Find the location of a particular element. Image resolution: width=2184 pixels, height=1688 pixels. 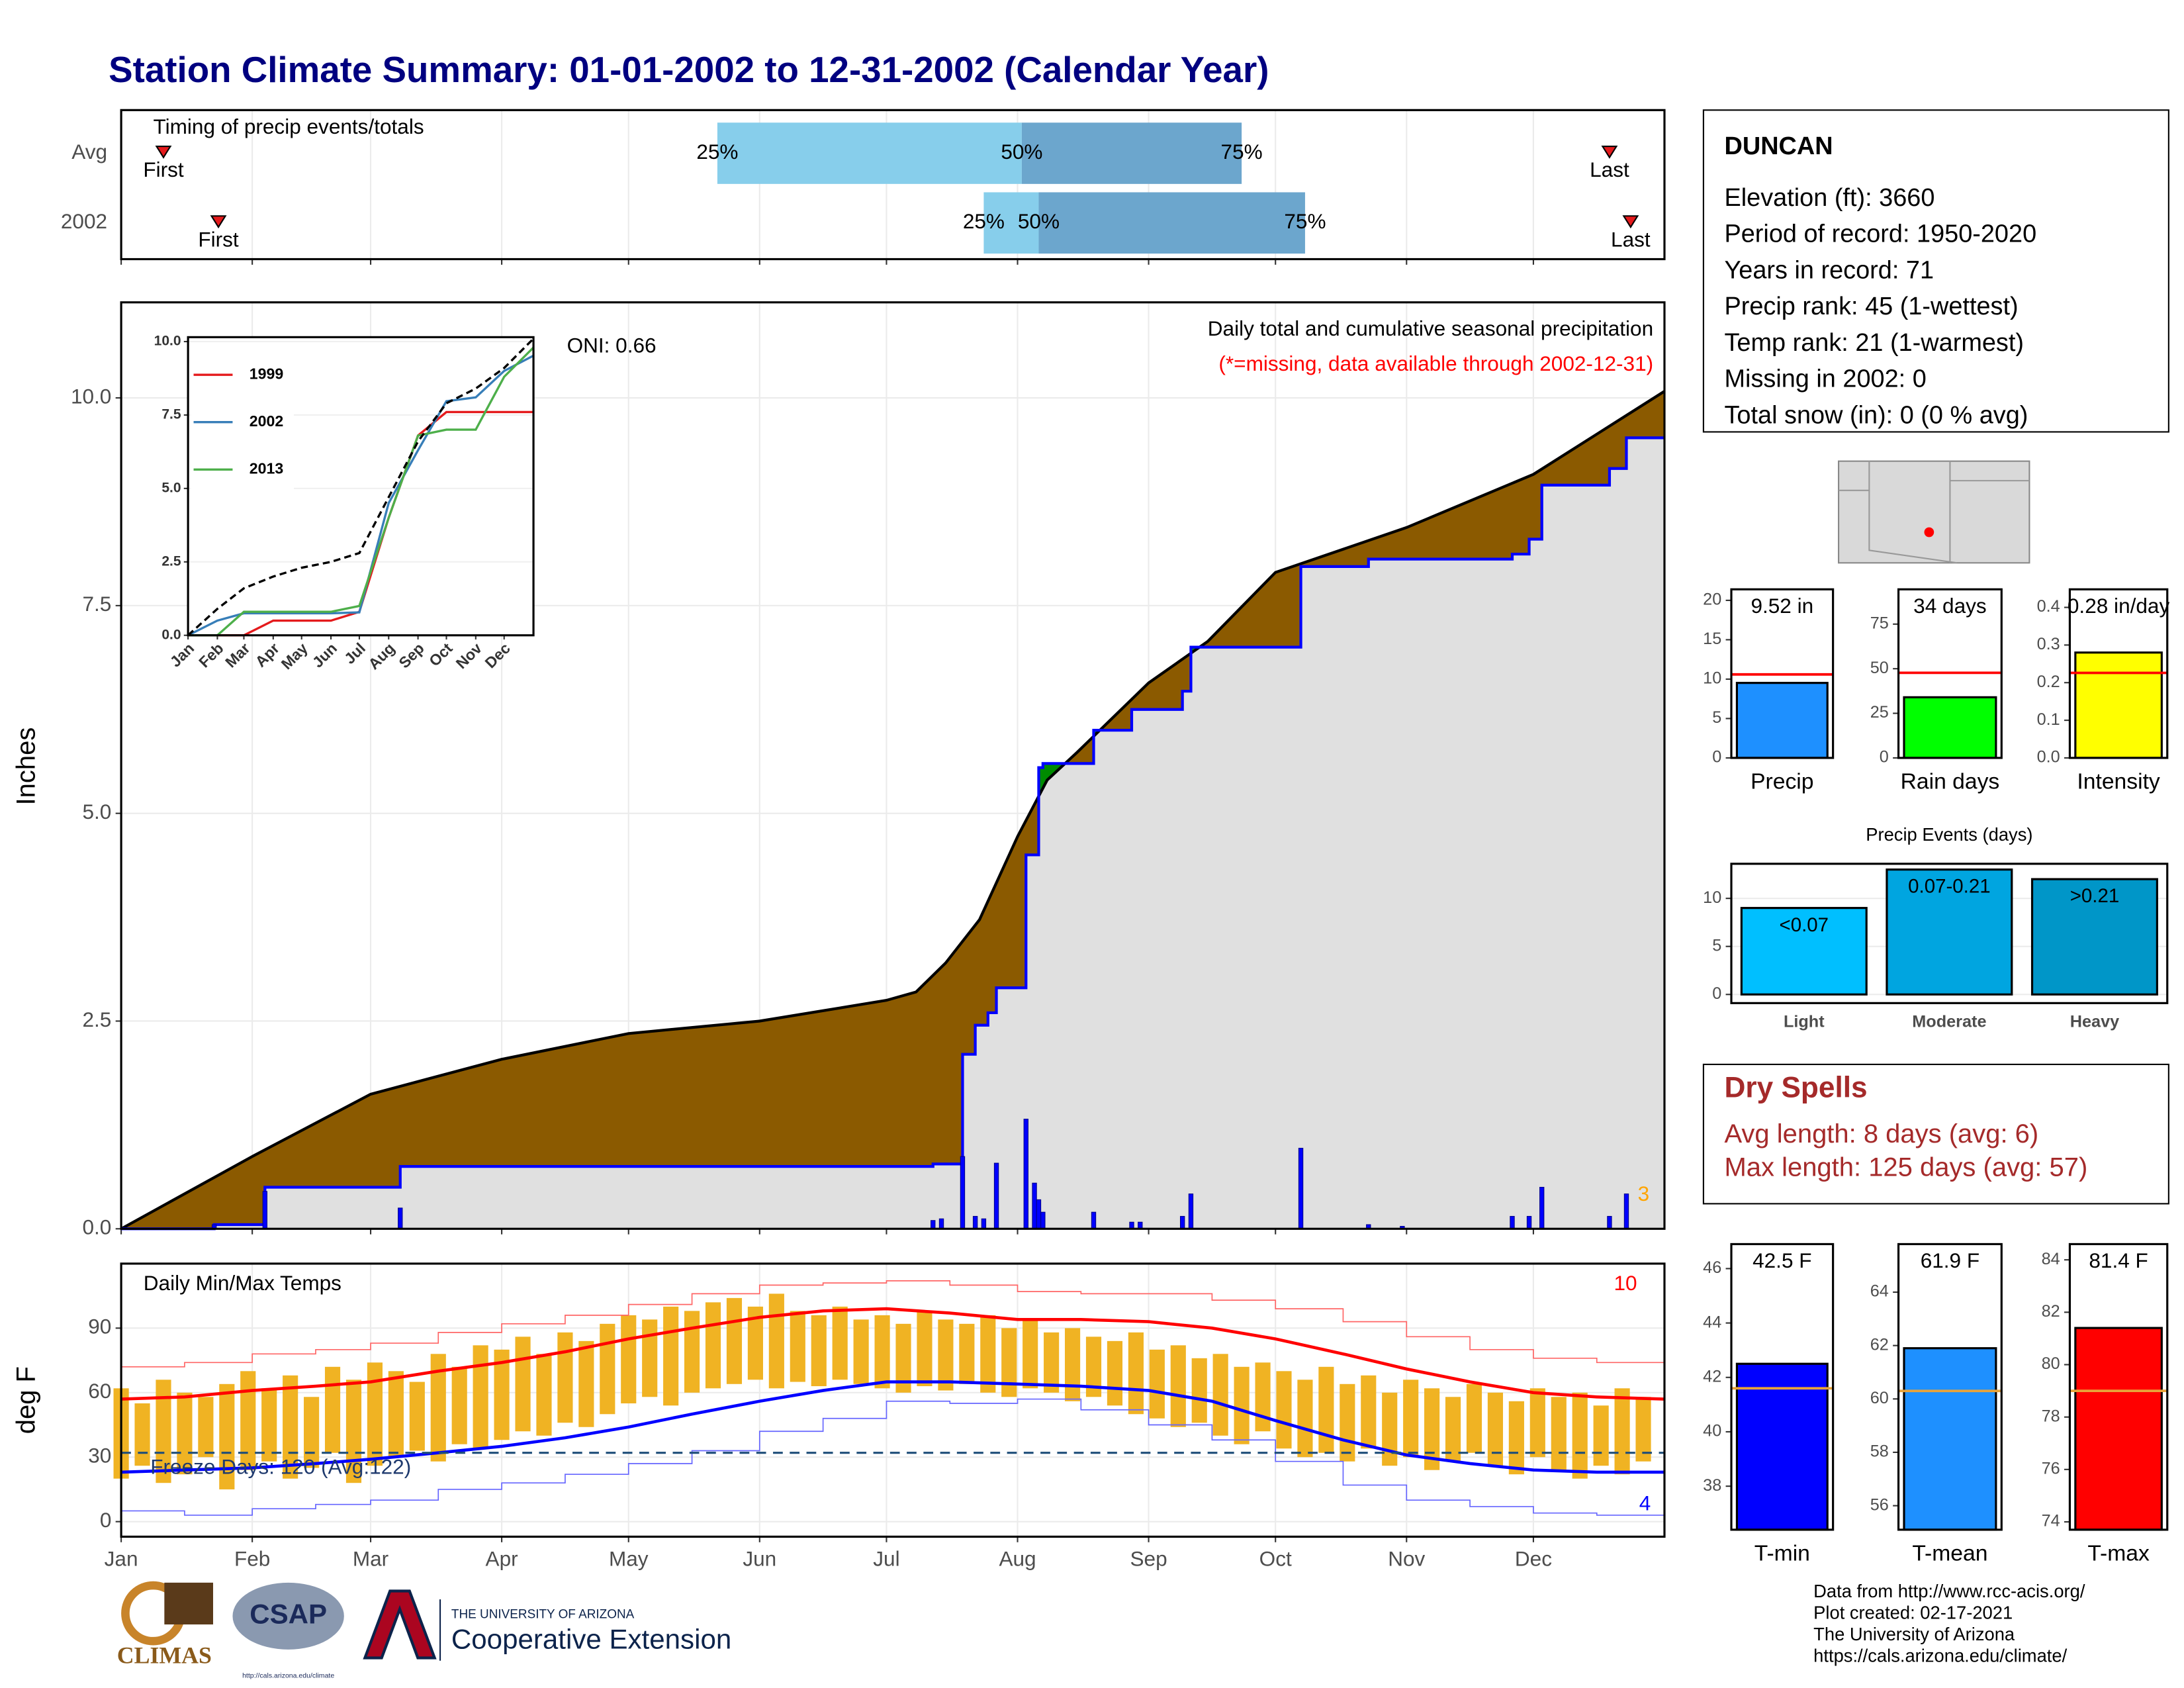

legend-label: 1999 is located at coordinates (267, 373).